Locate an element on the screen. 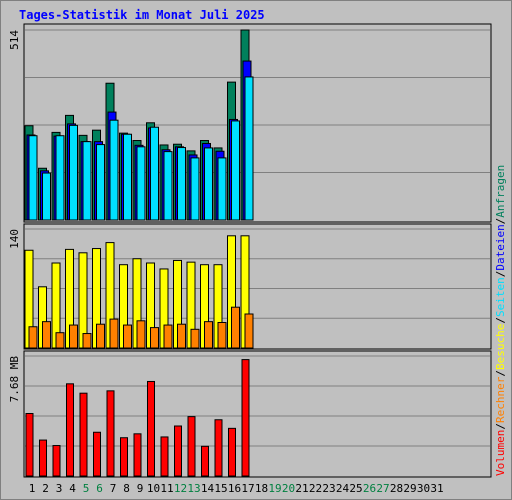 The image size is (512, 500). x-tick-label-day-2: 2 is located at coordinates (45, 488).